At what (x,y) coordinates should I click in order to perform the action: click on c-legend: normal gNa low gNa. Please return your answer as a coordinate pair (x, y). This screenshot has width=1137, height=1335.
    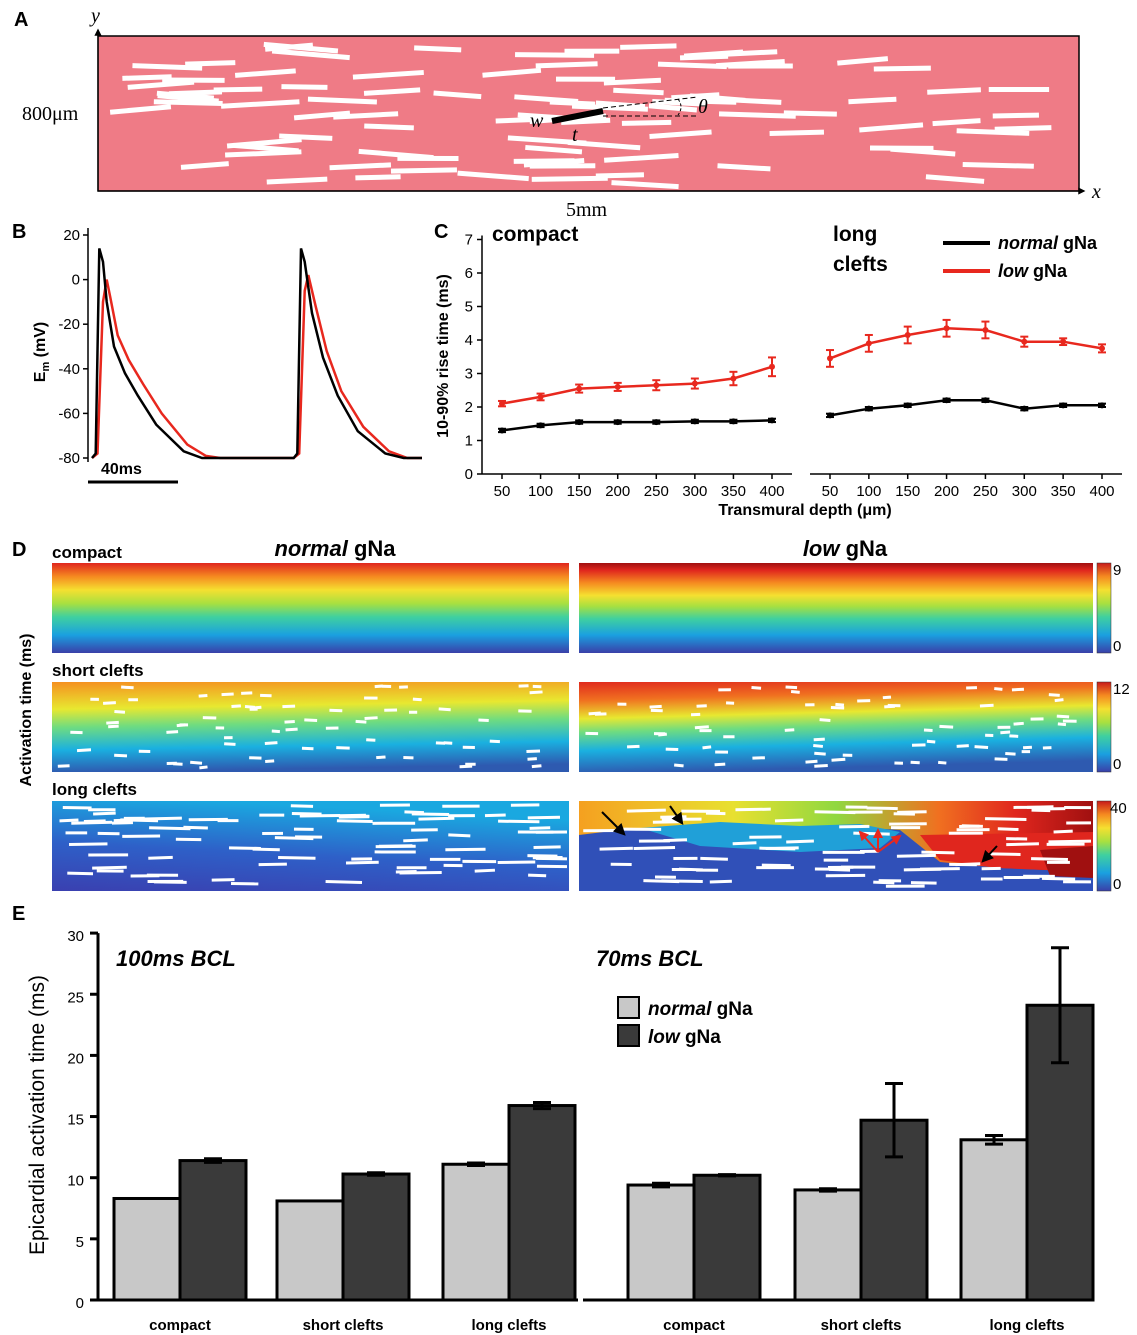
    Looking at the image, I should click on (1020, 257).